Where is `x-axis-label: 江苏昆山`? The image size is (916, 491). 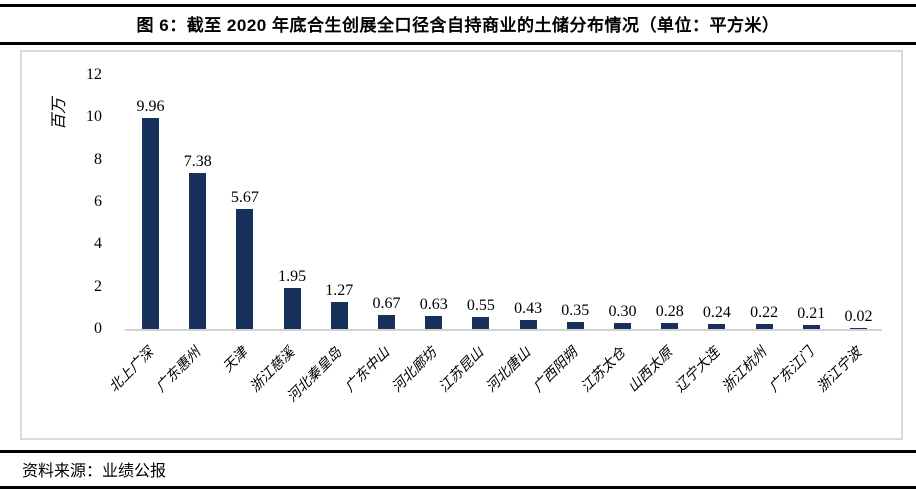 x-axis-label: 江苏昆山 is located at coordinates (461, 370).